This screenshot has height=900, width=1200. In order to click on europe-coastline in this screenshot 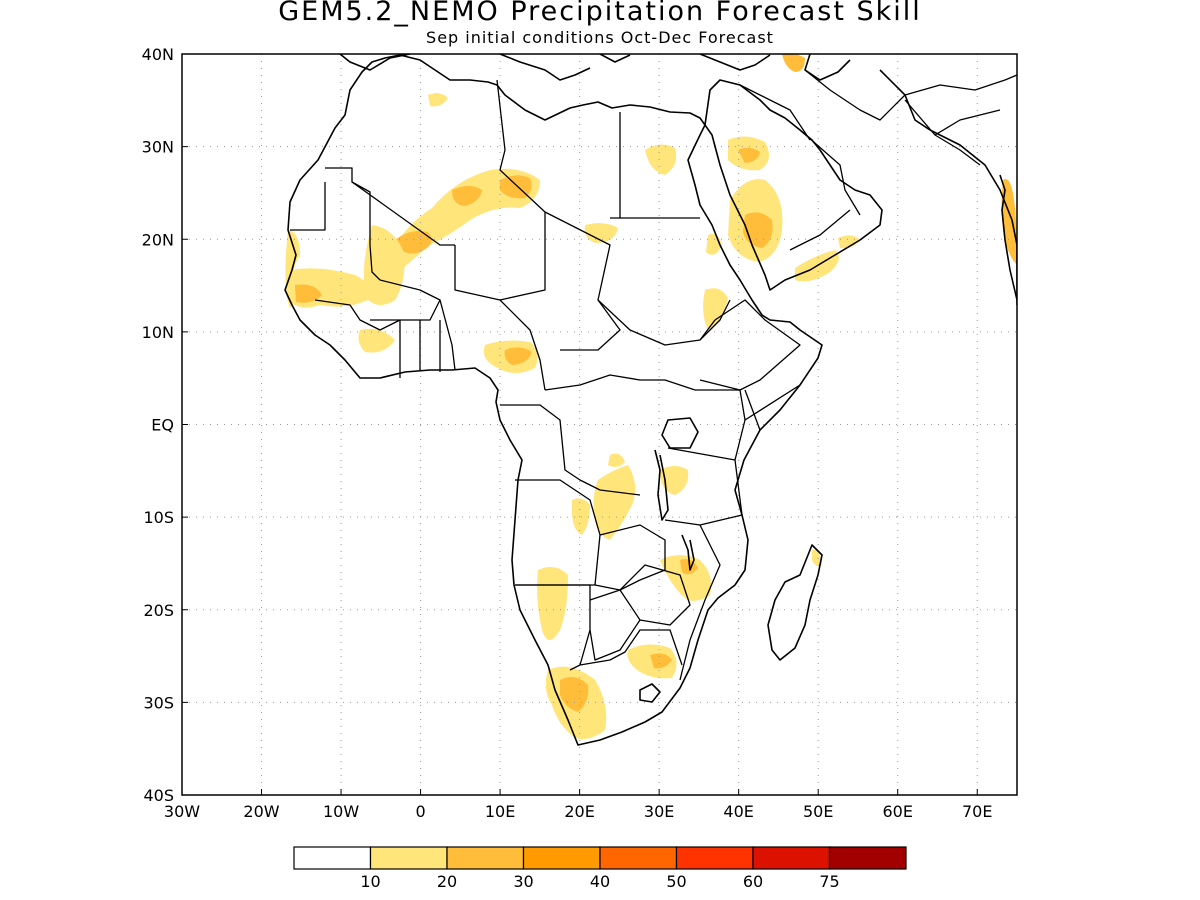, I will do `click(555, 67)`.